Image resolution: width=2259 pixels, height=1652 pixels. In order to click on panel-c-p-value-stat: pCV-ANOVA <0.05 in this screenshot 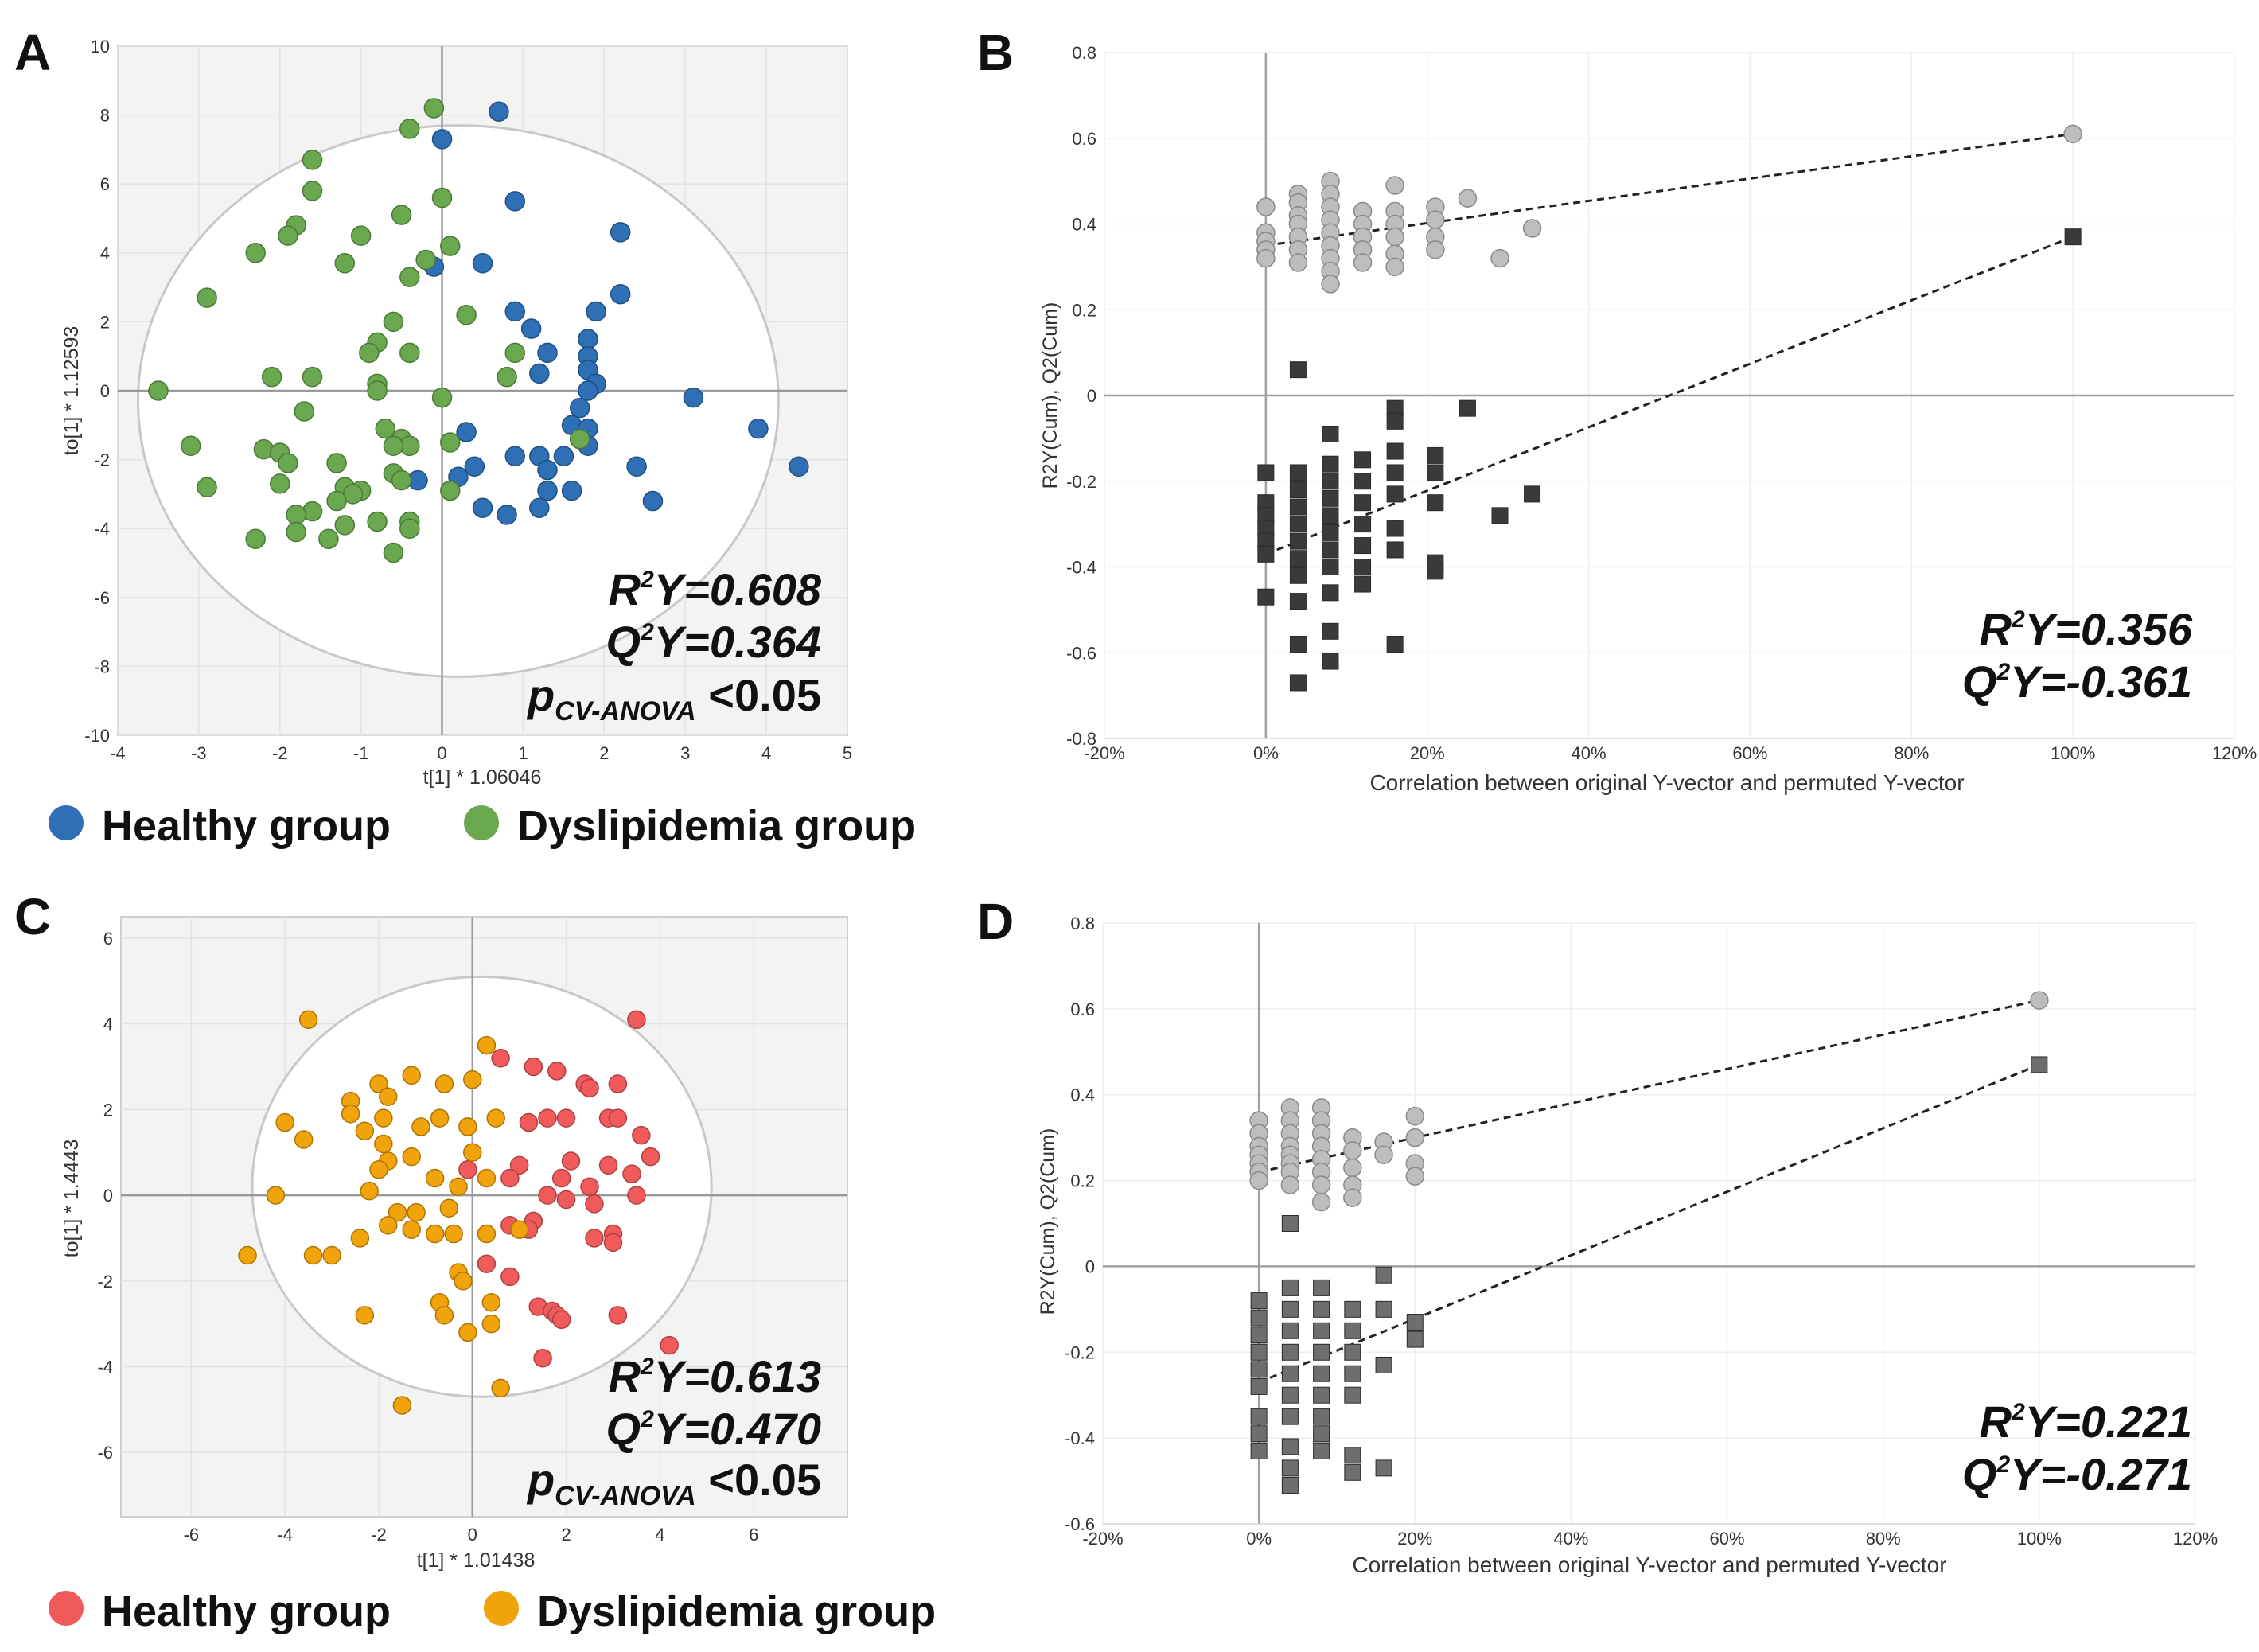, I will do `click(673, 1483)`.